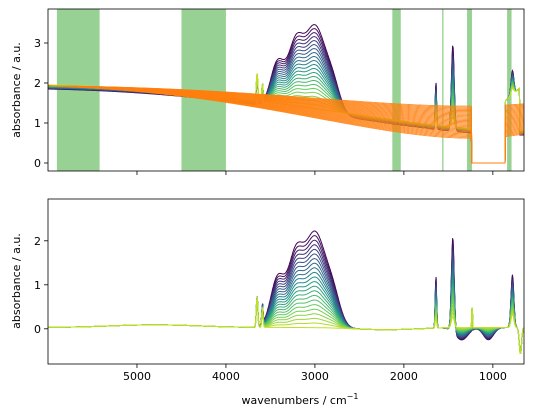  Describe the element at coordinates (404, 376) in the screenshot. I see `x-tick-label: 2000` at that location.